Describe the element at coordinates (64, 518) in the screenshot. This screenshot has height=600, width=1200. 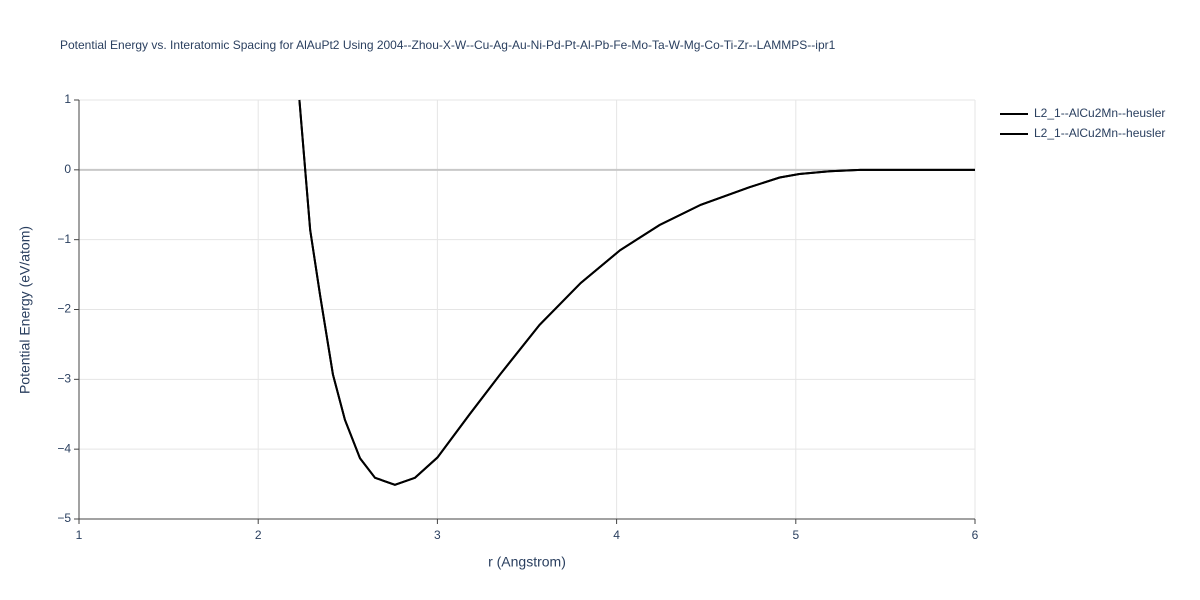
I see `y-tick-label: −5` at that location.